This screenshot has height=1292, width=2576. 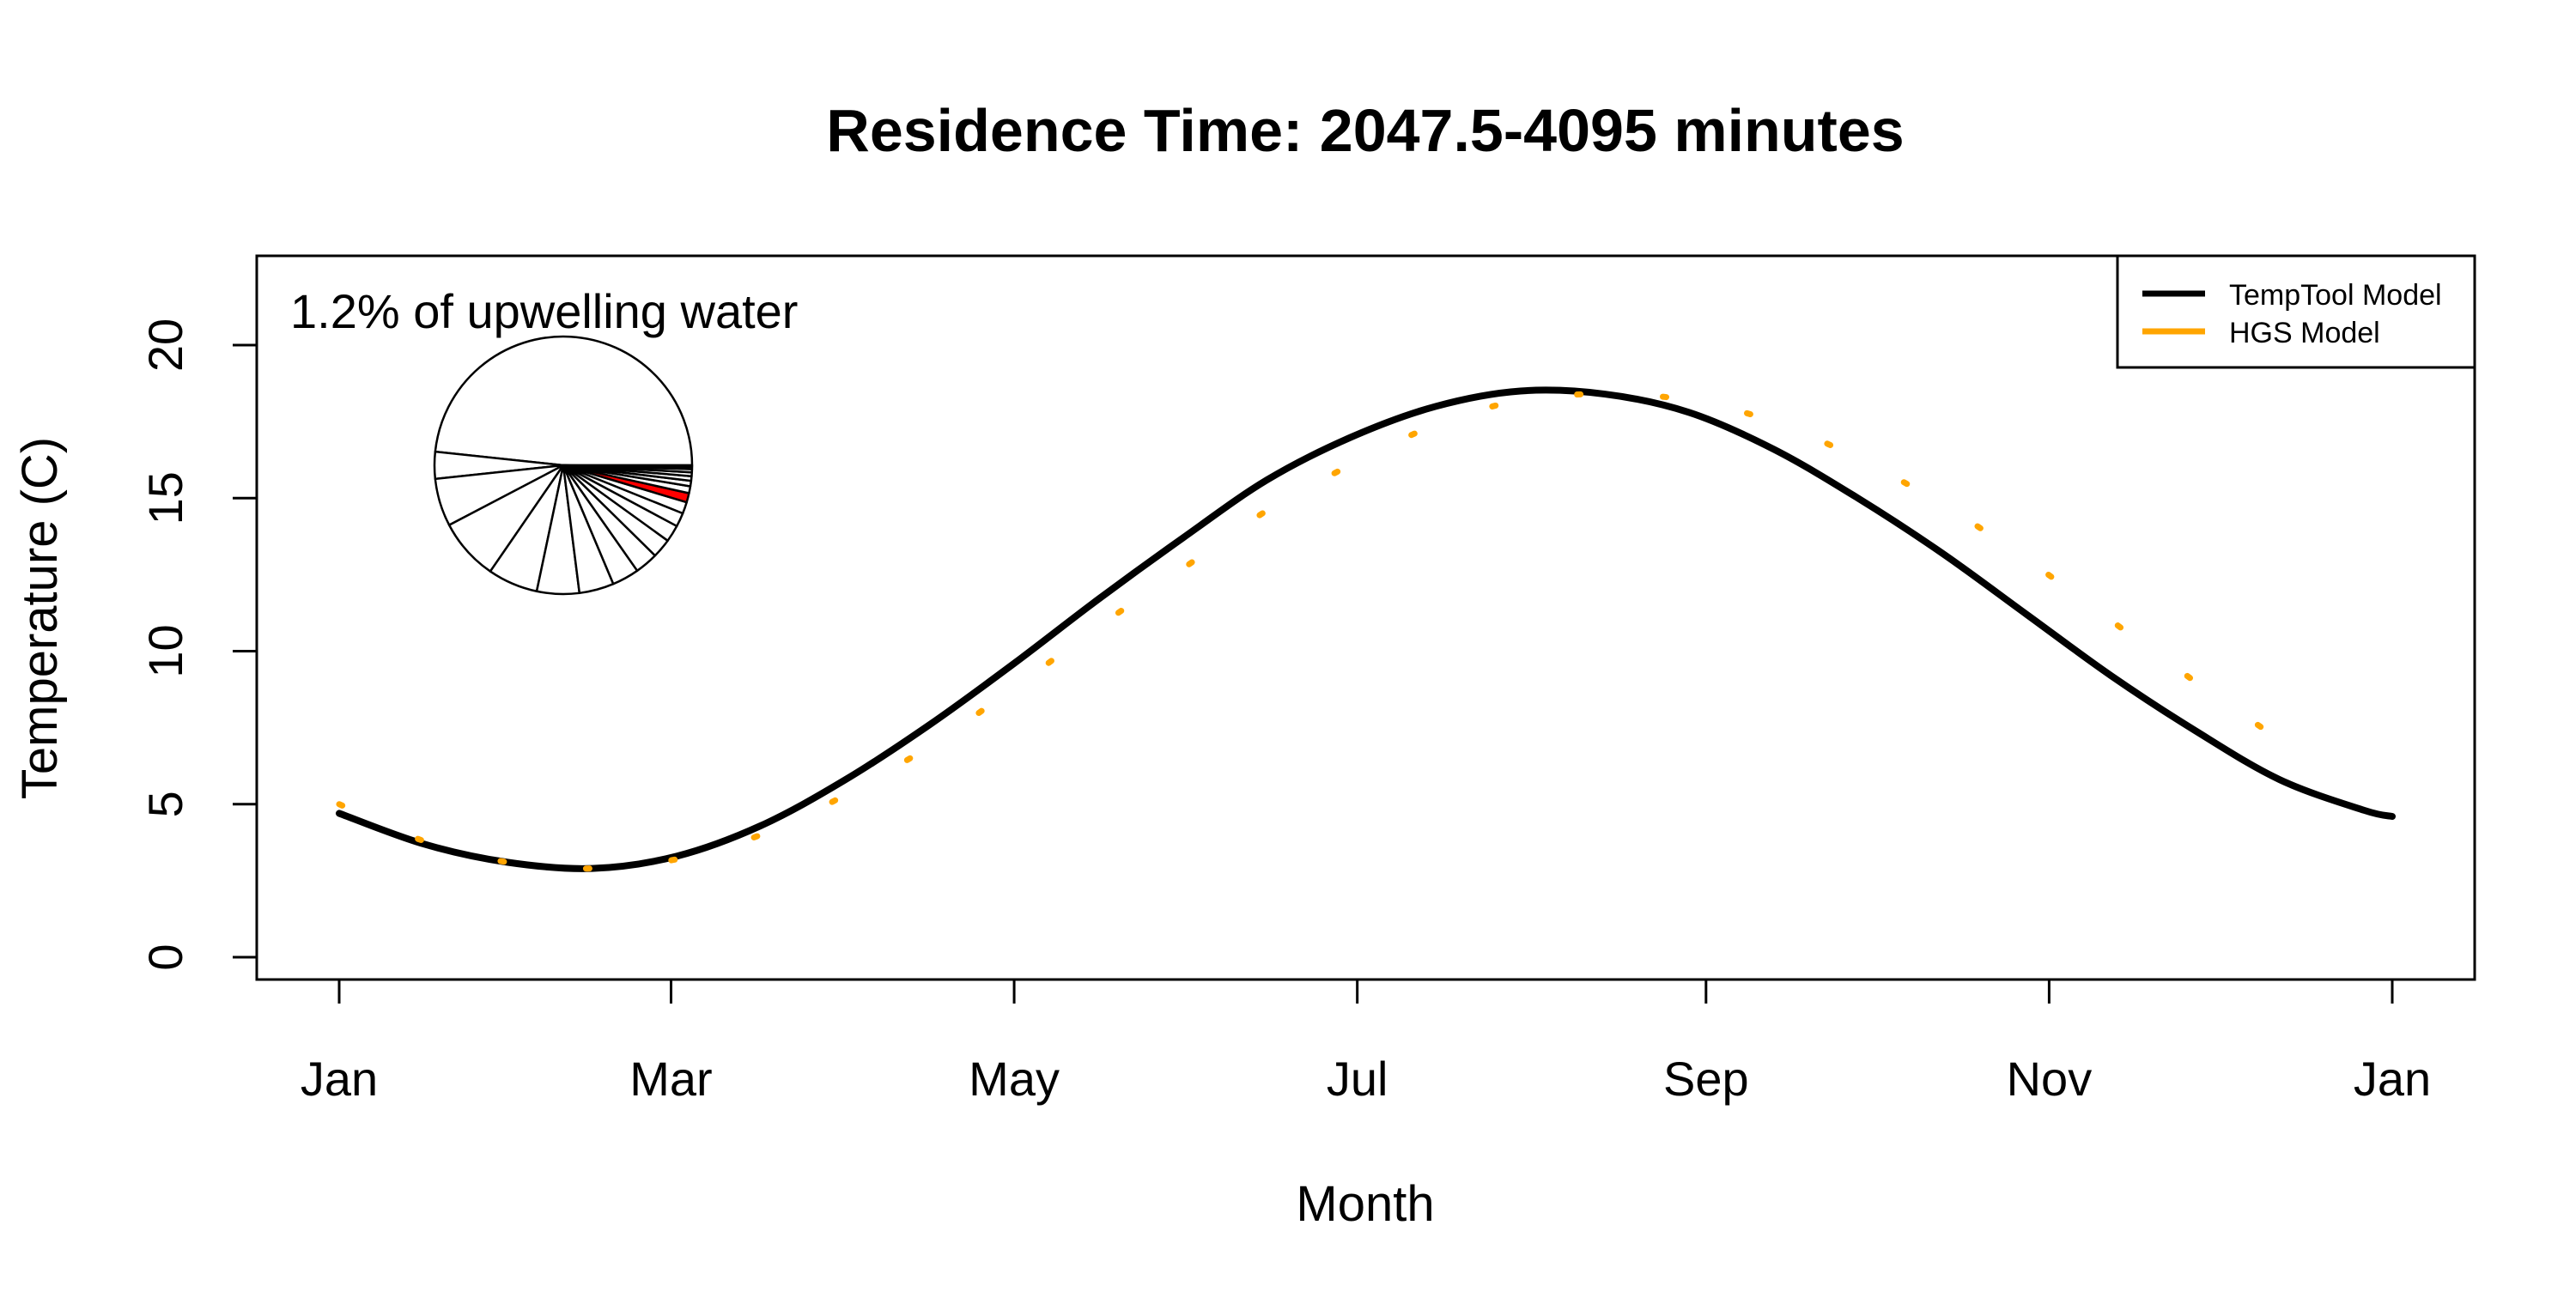 I want to click on legend-box, so click(x=2296, y=311).